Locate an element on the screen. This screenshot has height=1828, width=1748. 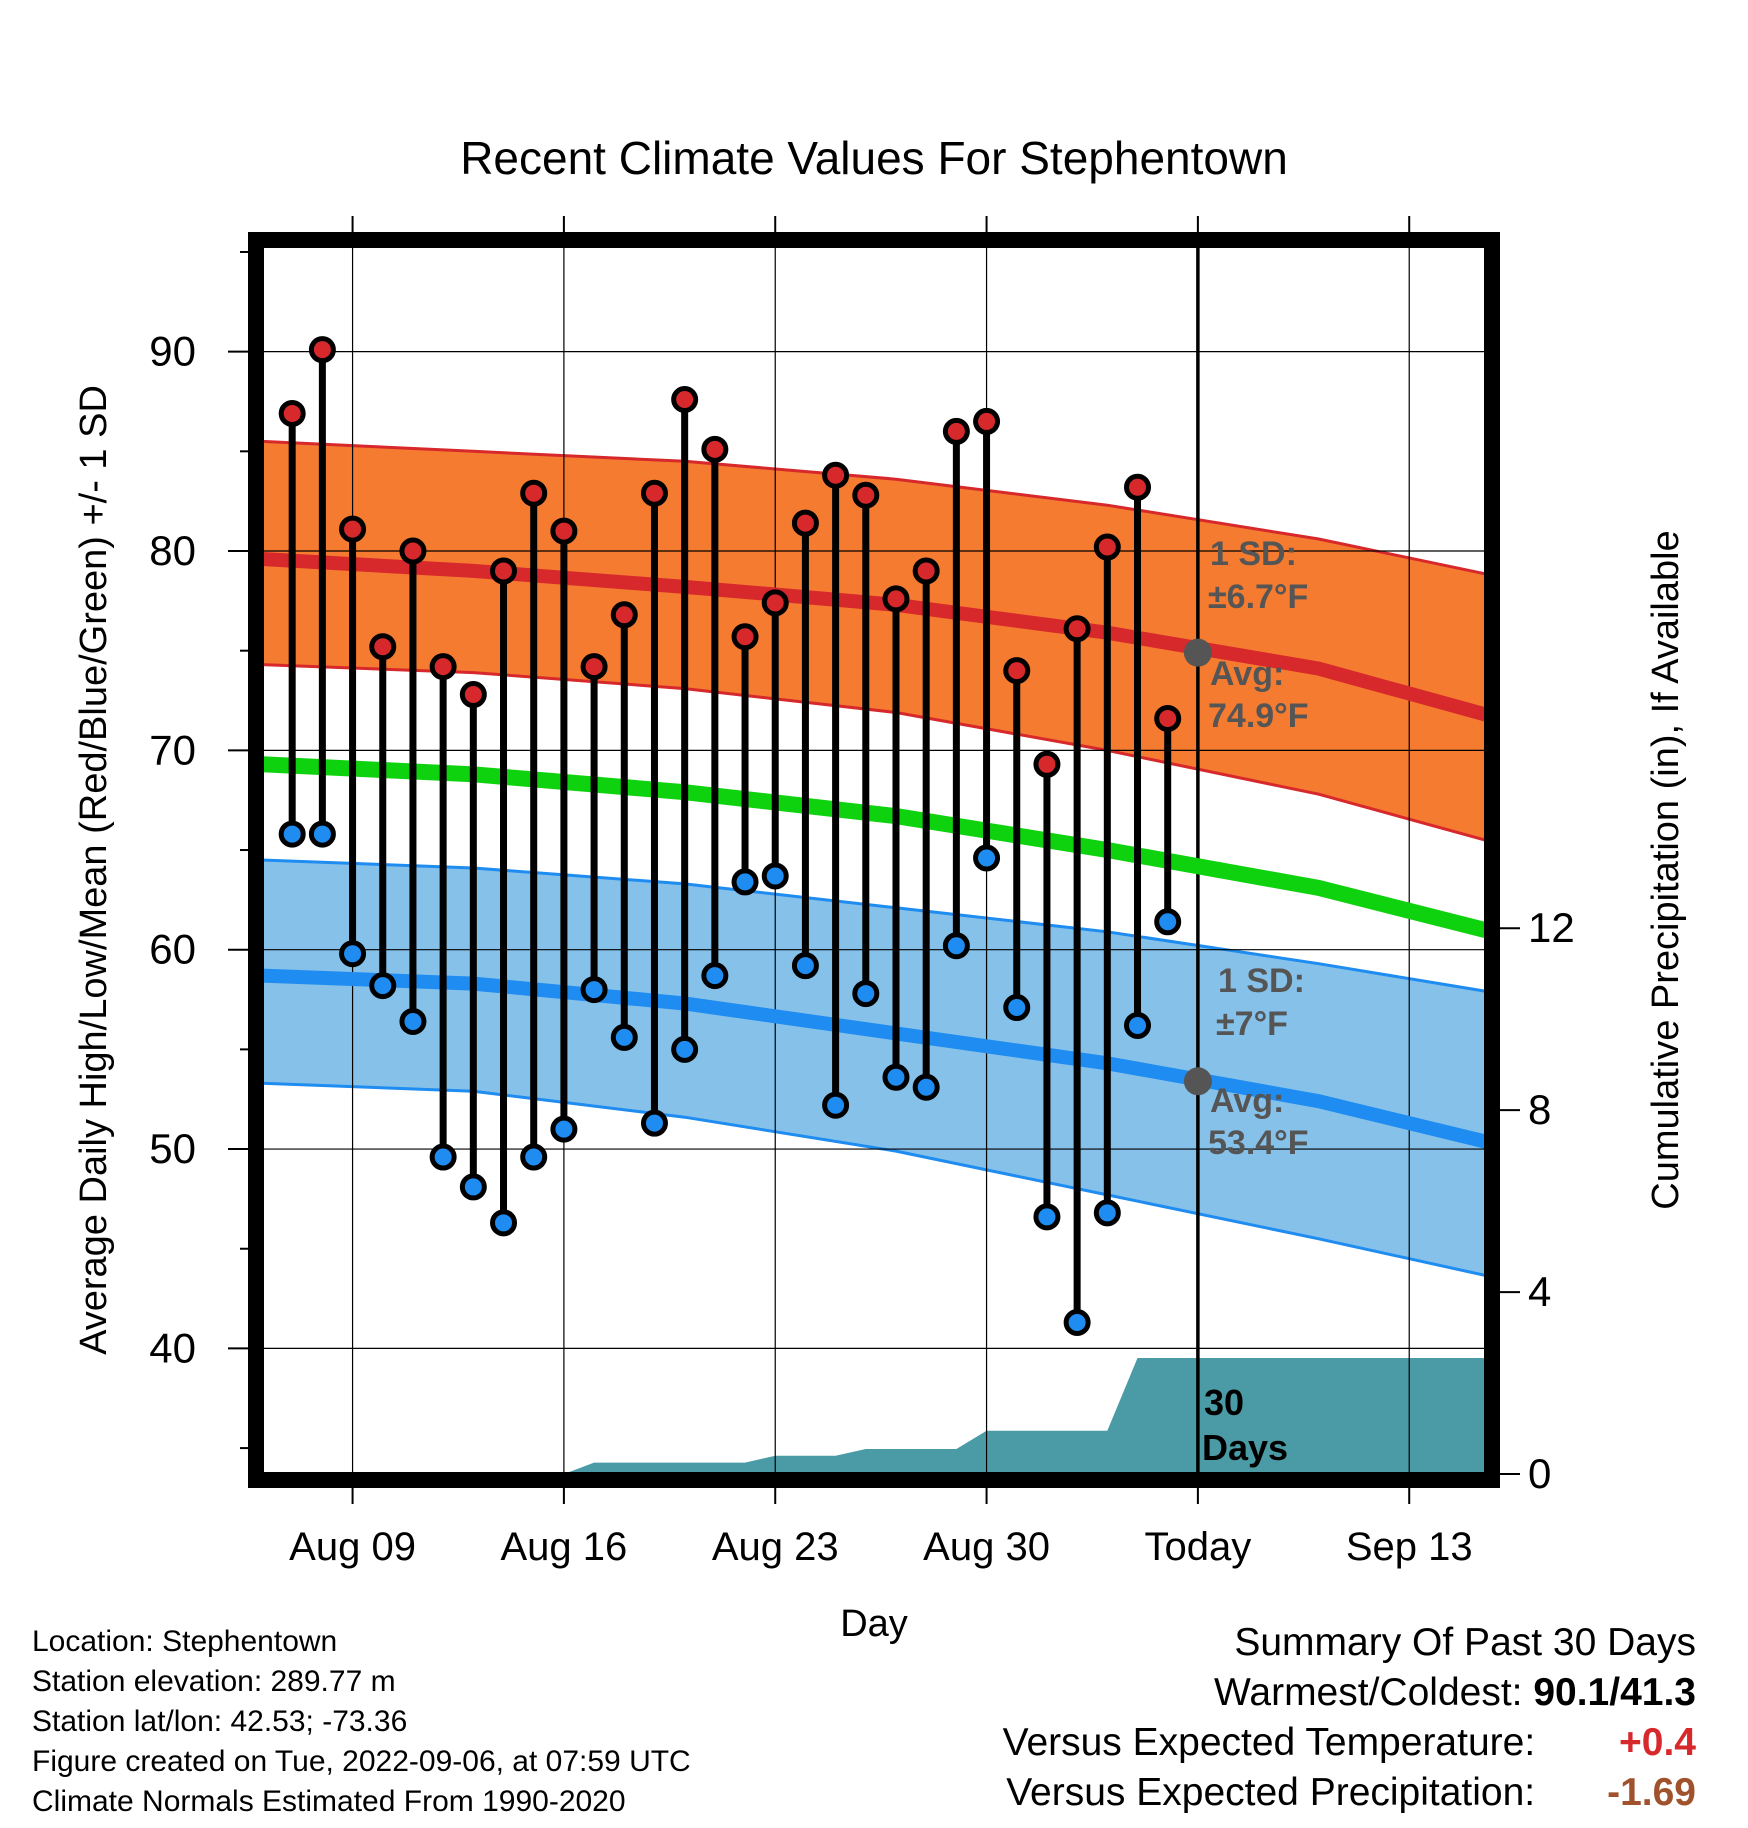
chart-title: Recent Climate Values For Stephentown is located at coordinates (874, 158).